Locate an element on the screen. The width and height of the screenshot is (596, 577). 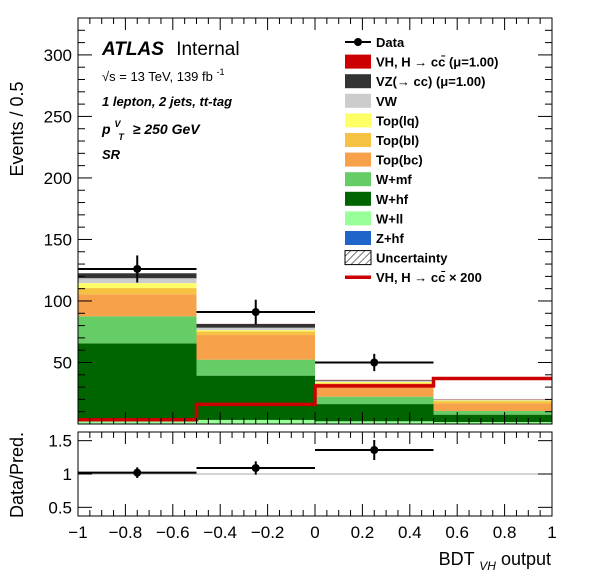
ratio-xtick-label-0: 0 is located at coordinates (314, 532).